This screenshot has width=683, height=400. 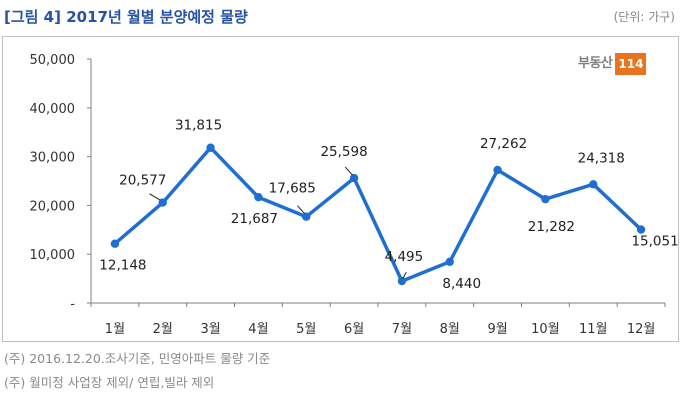 I want to click on y-tick-label: 20,000, so click(x=53, y=206).